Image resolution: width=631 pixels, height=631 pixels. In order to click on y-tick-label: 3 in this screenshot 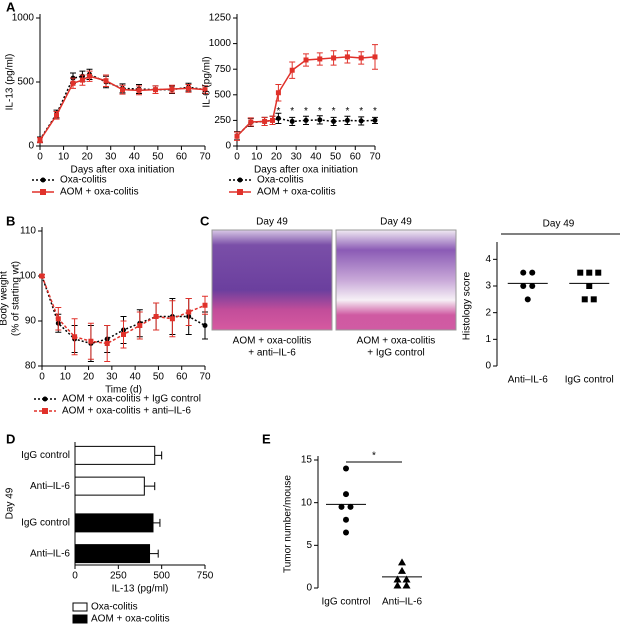, I will do `click(488, 286)`.